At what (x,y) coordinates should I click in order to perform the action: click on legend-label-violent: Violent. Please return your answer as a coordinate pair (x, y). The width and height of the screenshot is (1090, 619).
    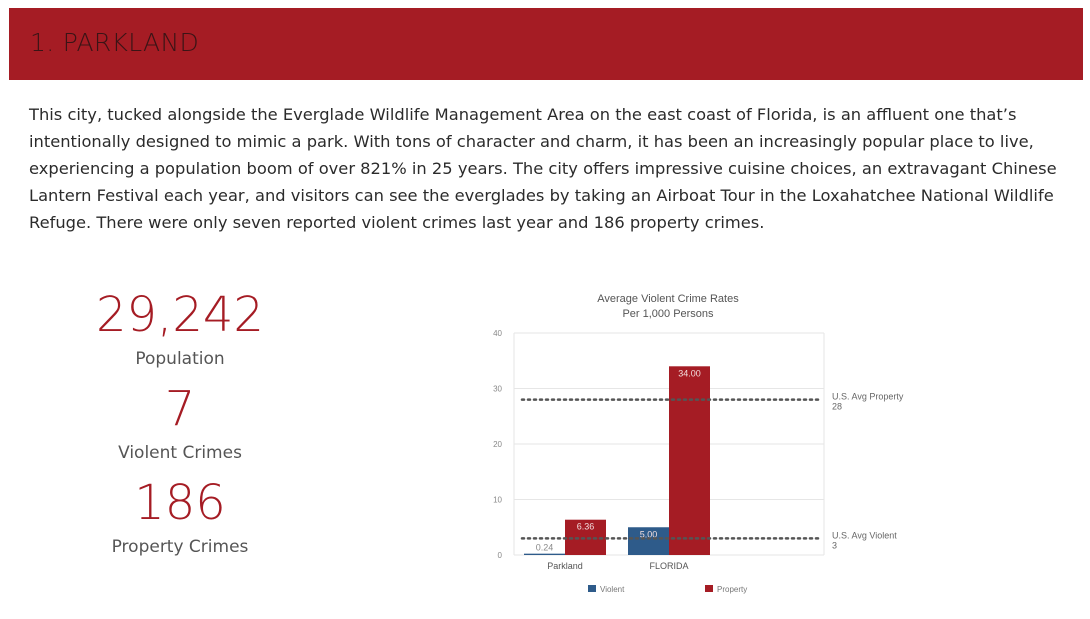
    Looking at the image, I should click on (612, 589).